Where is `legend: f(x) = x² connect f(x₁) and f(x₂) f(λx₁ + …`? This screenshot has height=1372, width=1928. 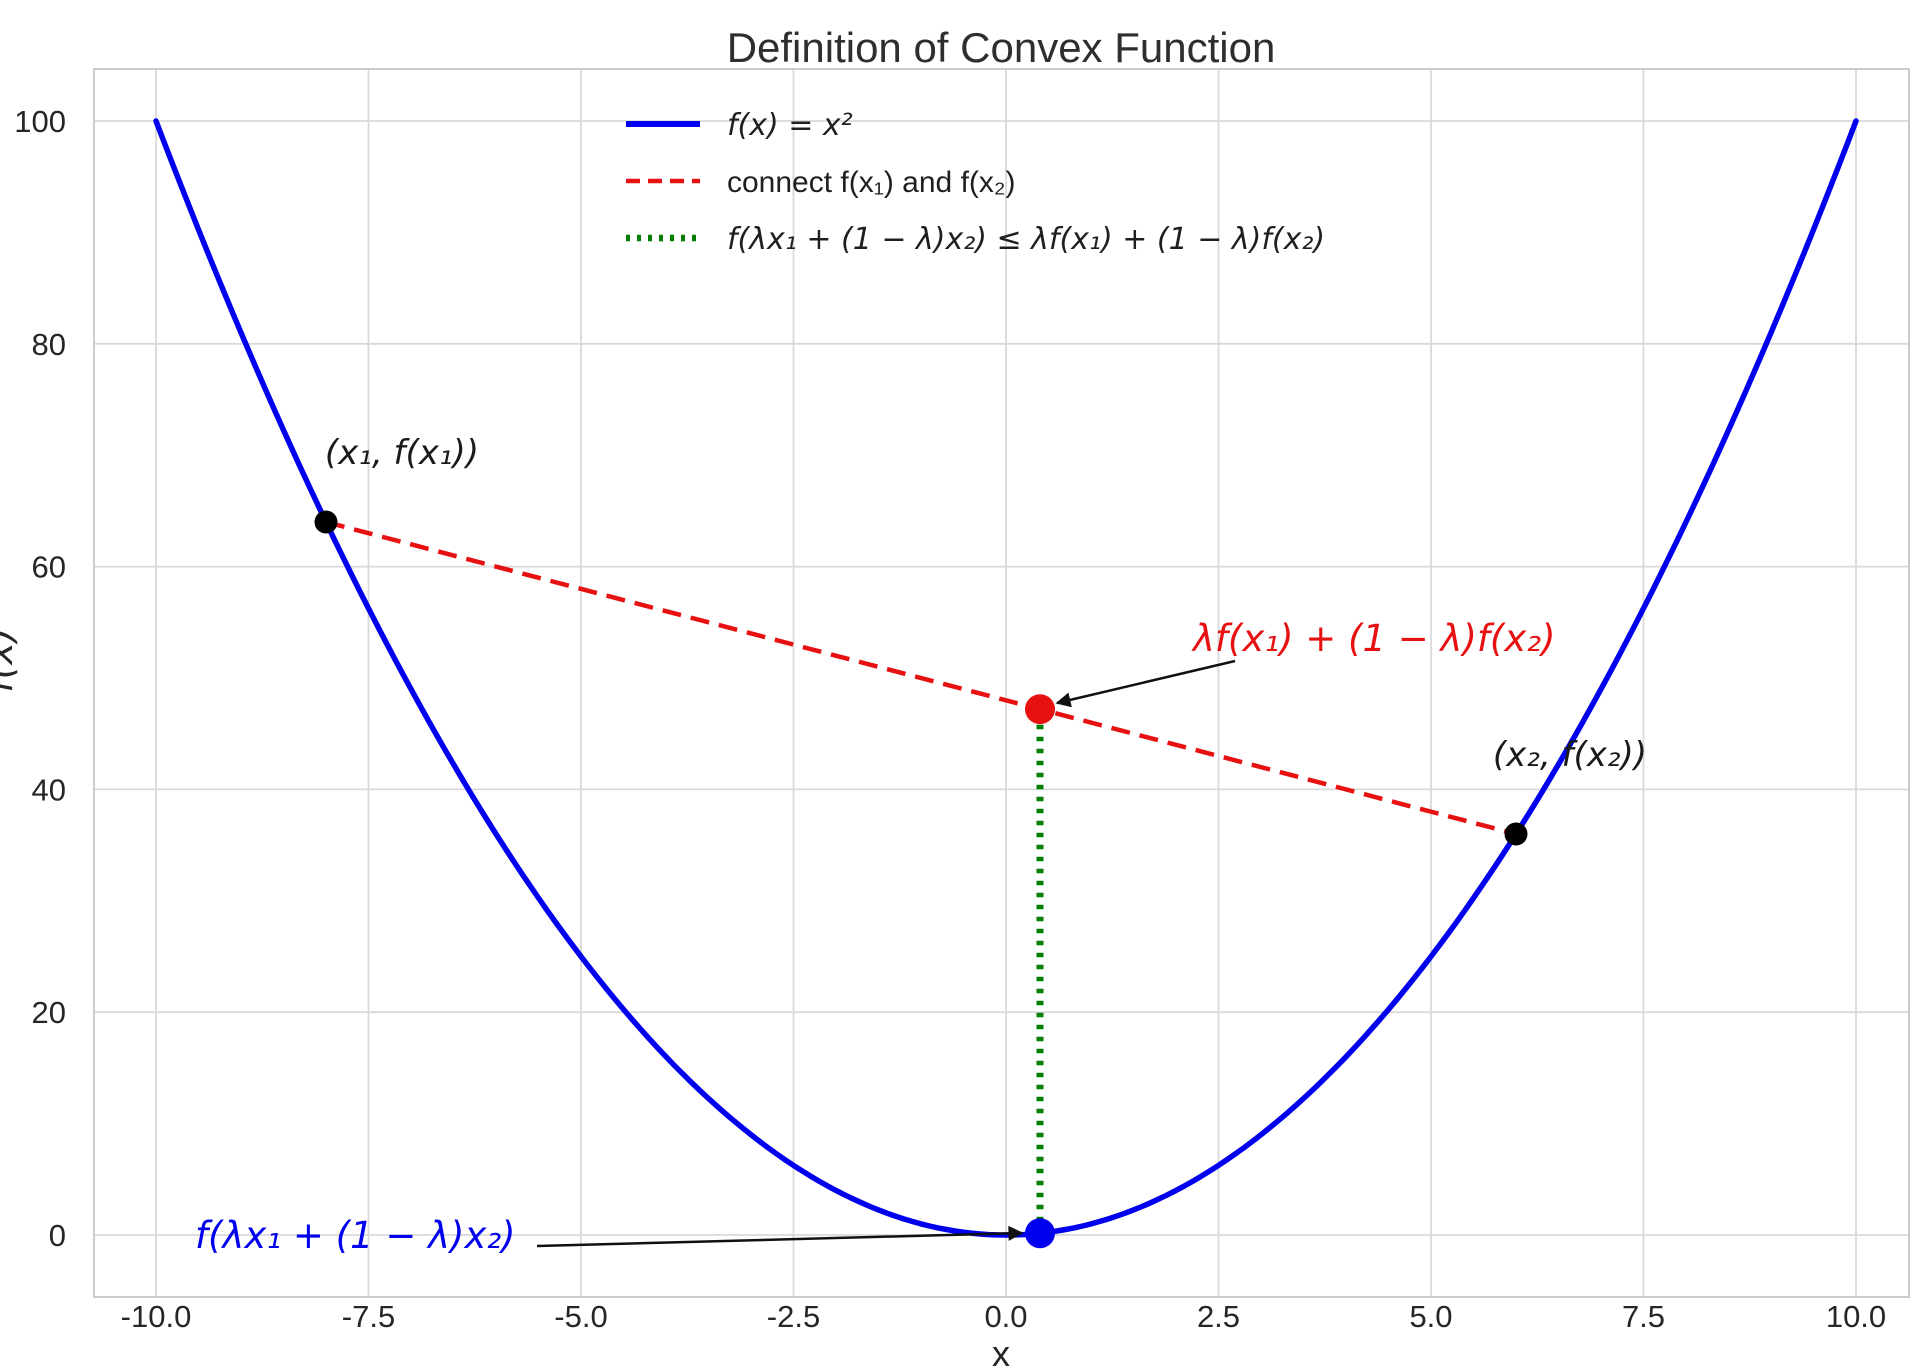 legend: f(x) = x² connect f(x₁) and f(x₂) f(λx₁ + … is located at coordinates (975, 182).